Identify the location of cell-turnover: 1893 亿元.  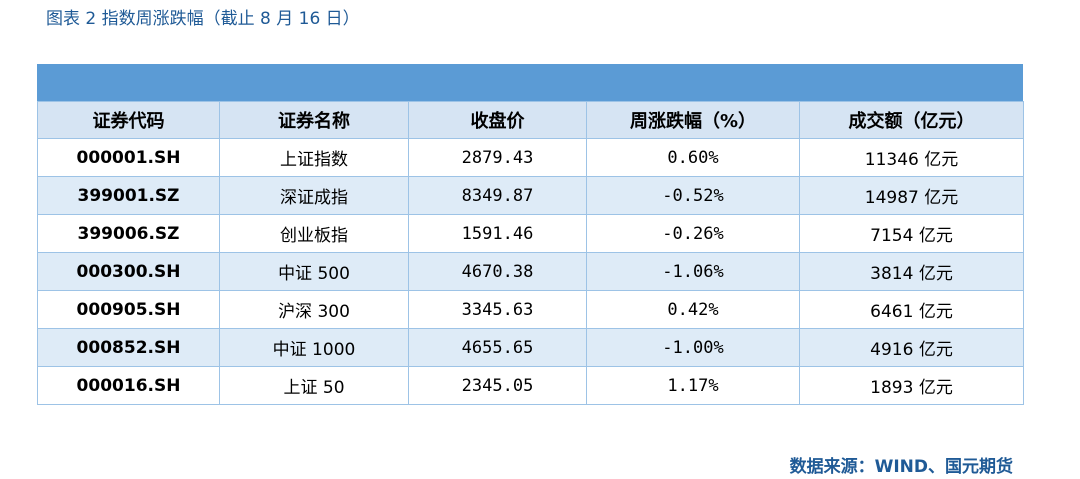
(911, 385).